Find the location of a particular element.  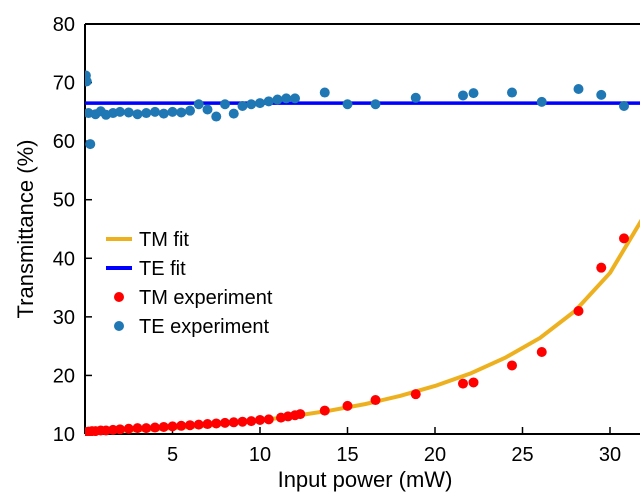

y-axis-label: Transmittance (%) is located at coordinates (25, 229).